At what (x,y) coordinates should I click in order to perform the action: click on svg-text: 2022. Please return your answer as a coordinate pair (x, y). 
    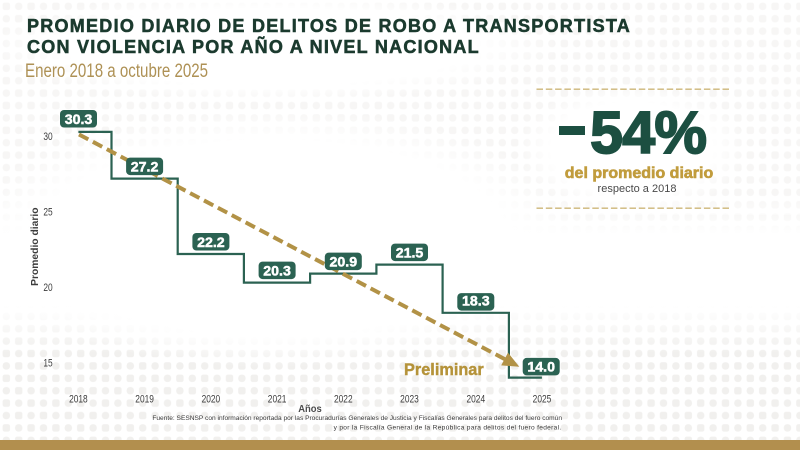
    Looking at the image, I should click on (343, 399).